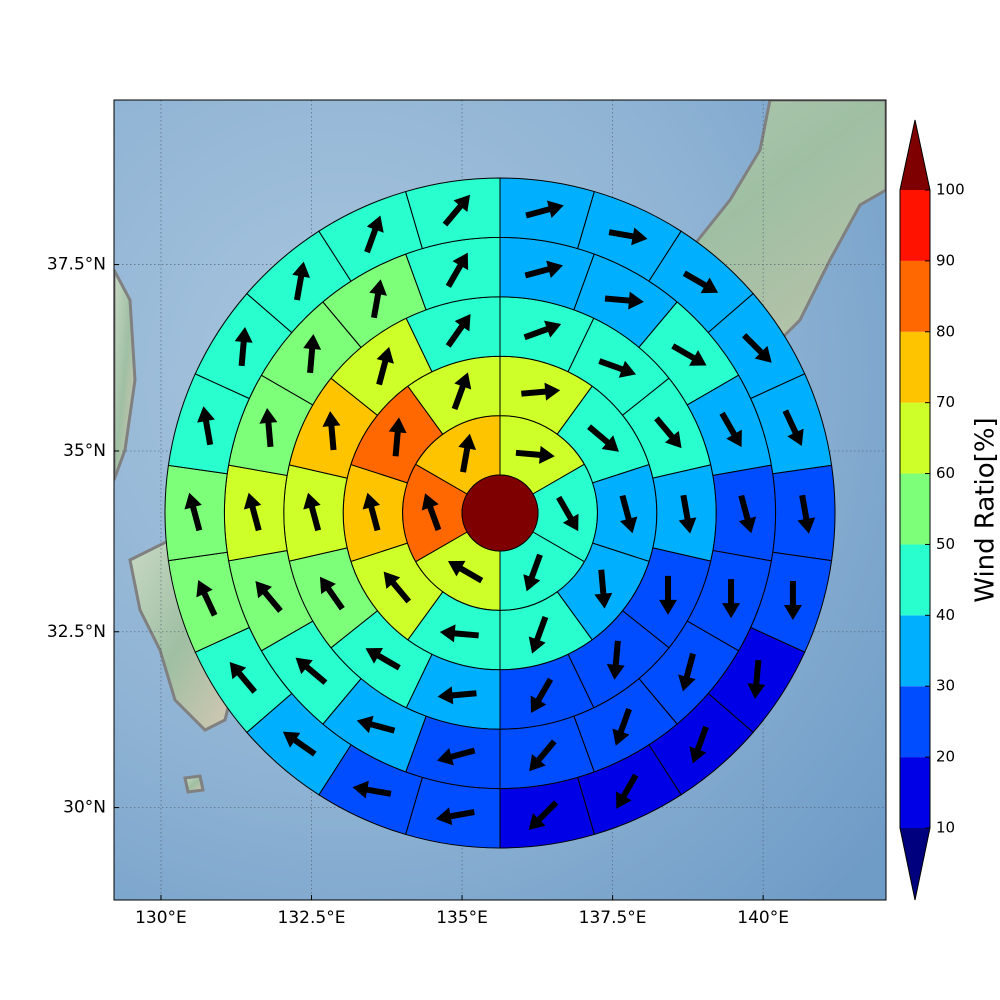 This screenshot has width=1000, height=1000. I want to click on x-tick-label: 137.5°E, so click(613, 918).